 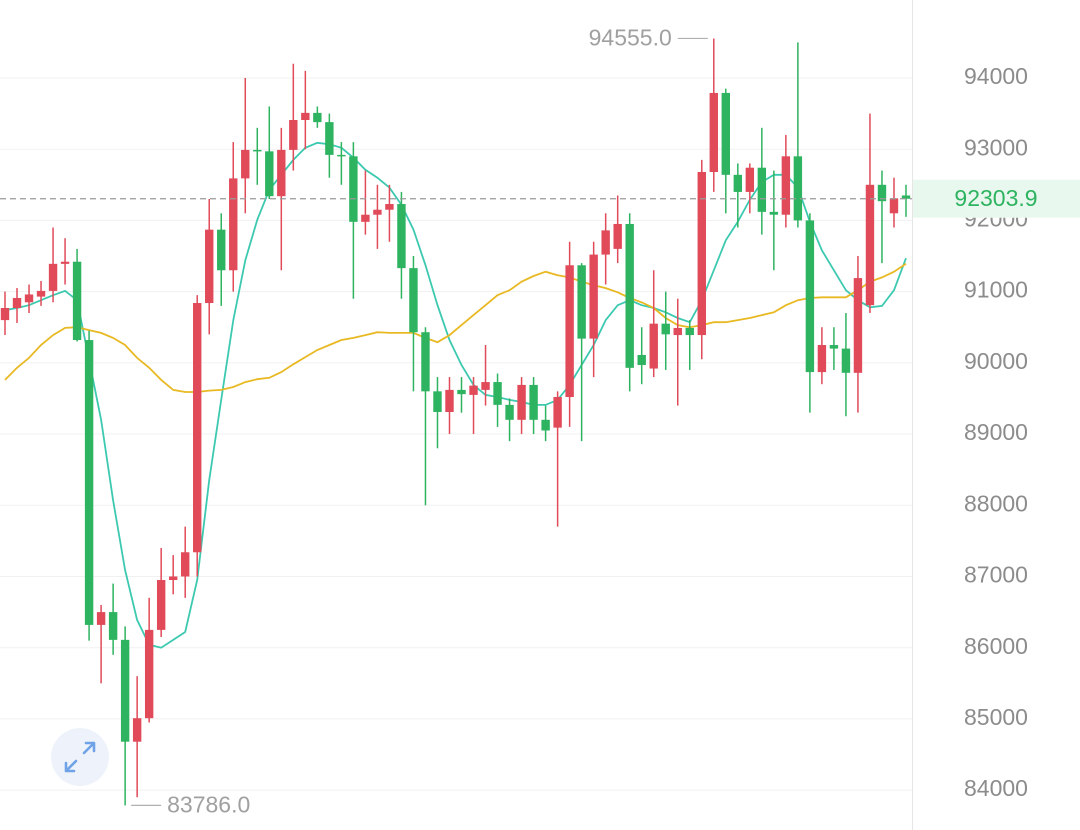 I want to click on expand-button, so click(x=80, y=757).